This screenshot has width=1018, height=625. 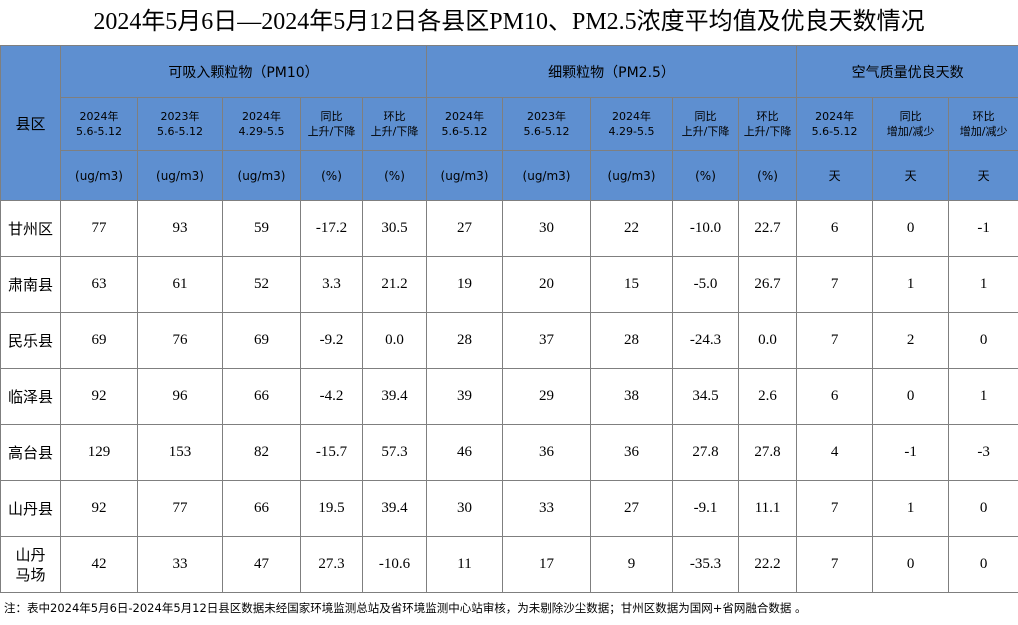 I want to click on data-cell: 57.3, so click(x=394, y=452).